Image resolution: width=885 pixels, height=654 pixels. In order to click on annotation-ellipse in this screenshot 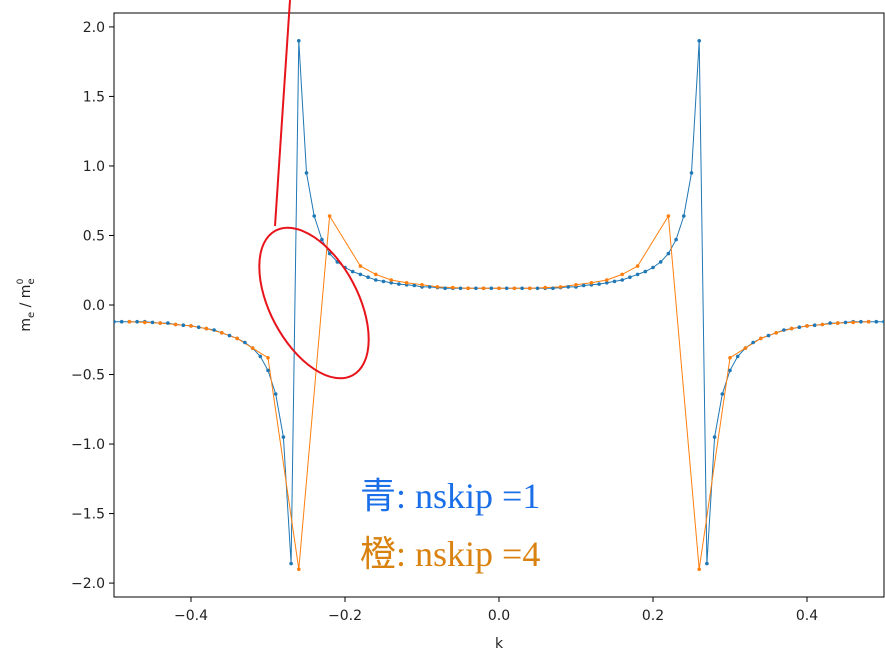, I will do `click(314, 303)`.